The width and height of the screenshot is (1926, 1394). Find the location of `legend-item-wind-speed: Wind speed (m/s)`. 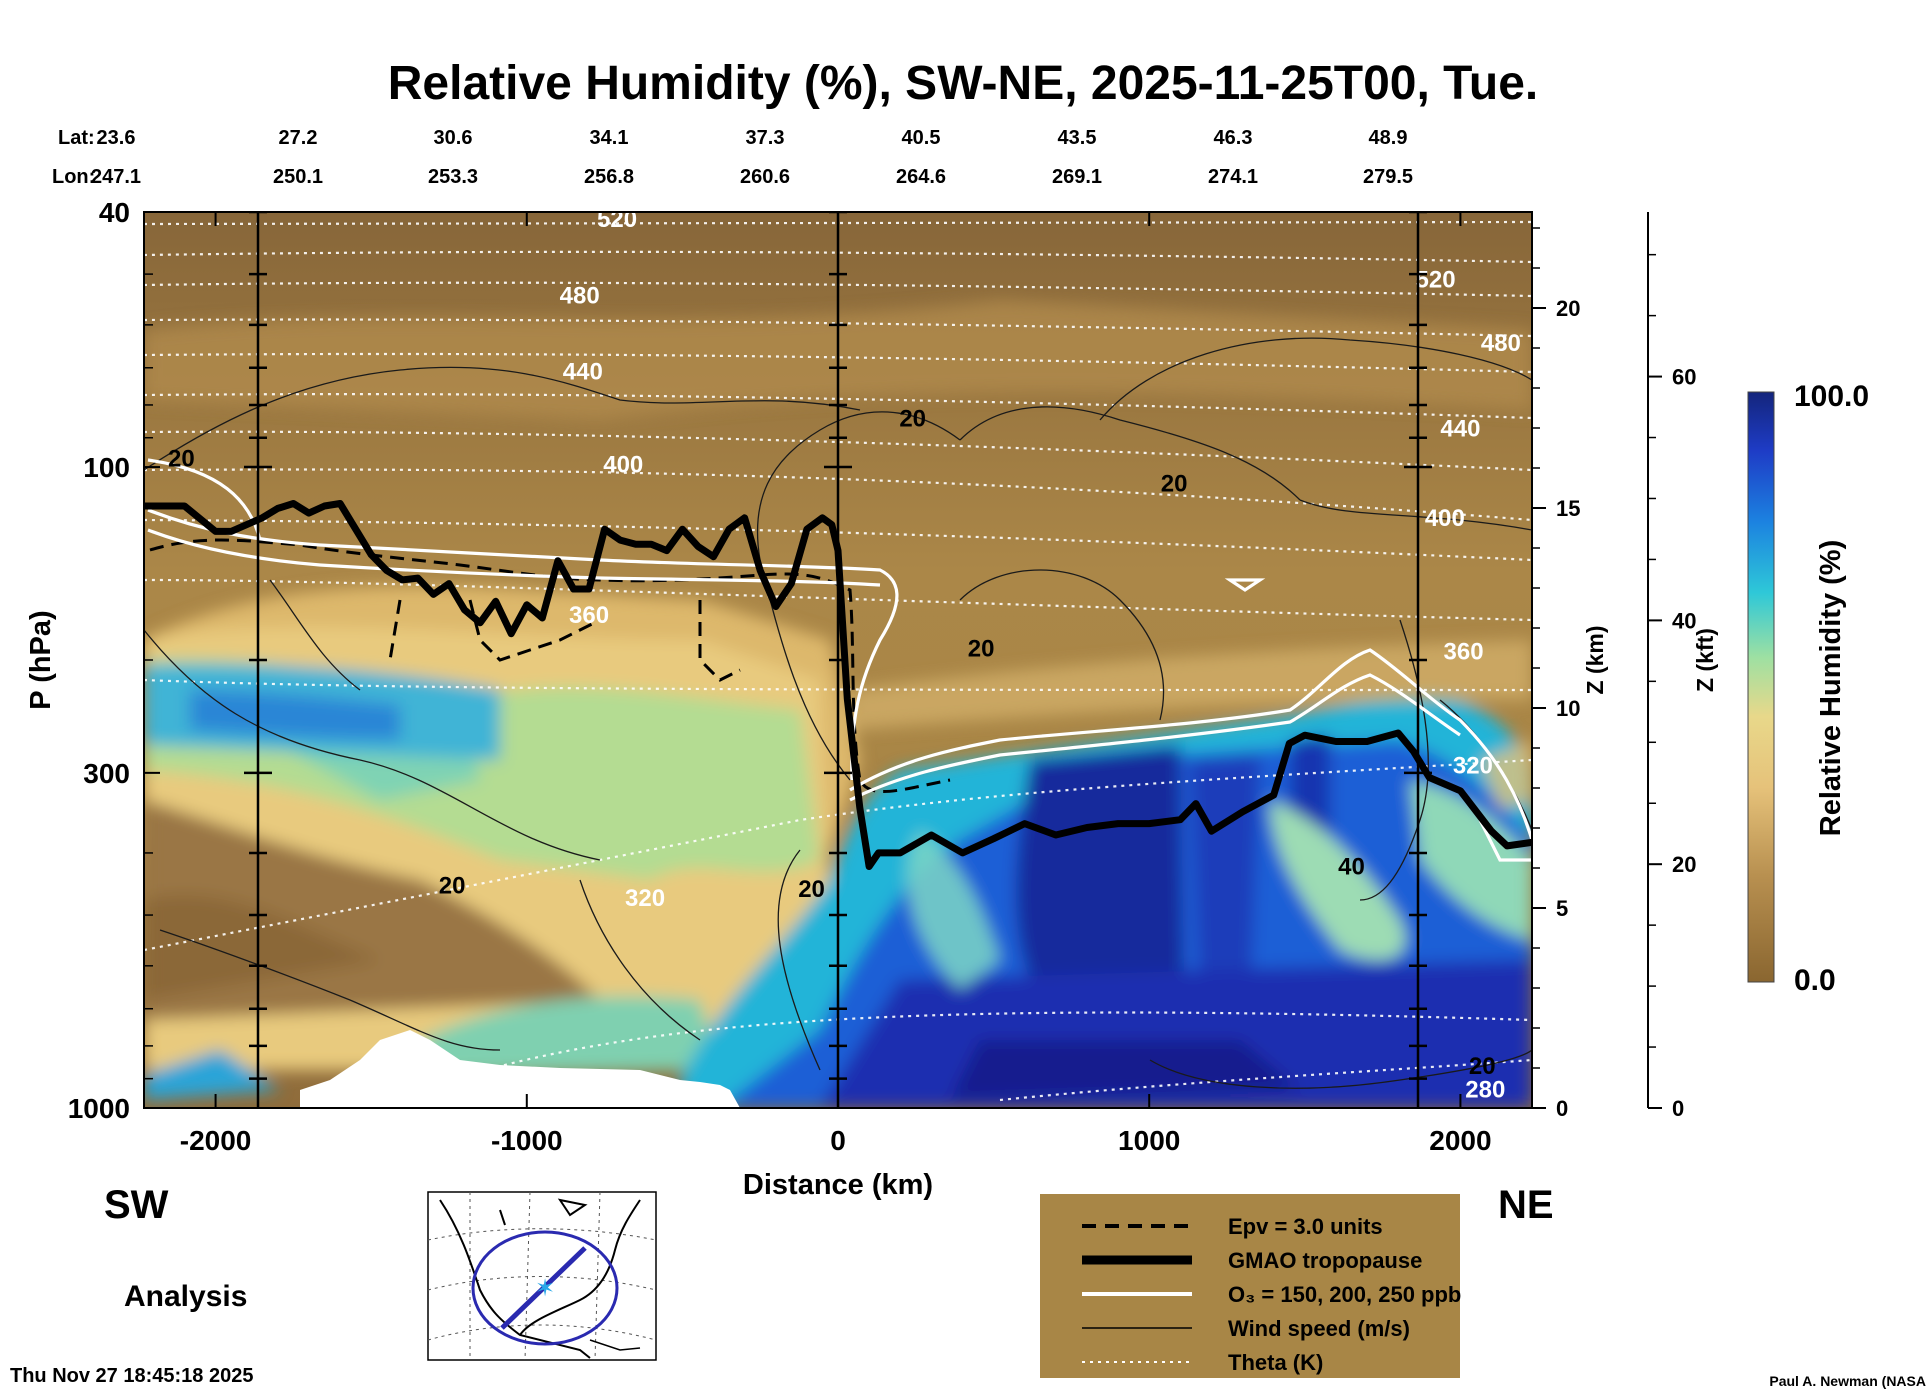

legend-item-wind-speed: Wind speed (m/s) is located at coordinates (1319, 1328).